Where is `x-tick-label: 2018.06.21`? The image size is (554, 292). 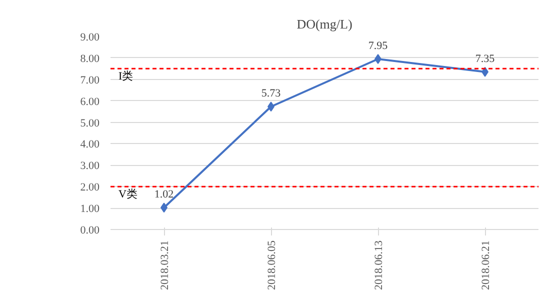 x-tick-label: 2018.06.21 is located at coordinates (486, 265).